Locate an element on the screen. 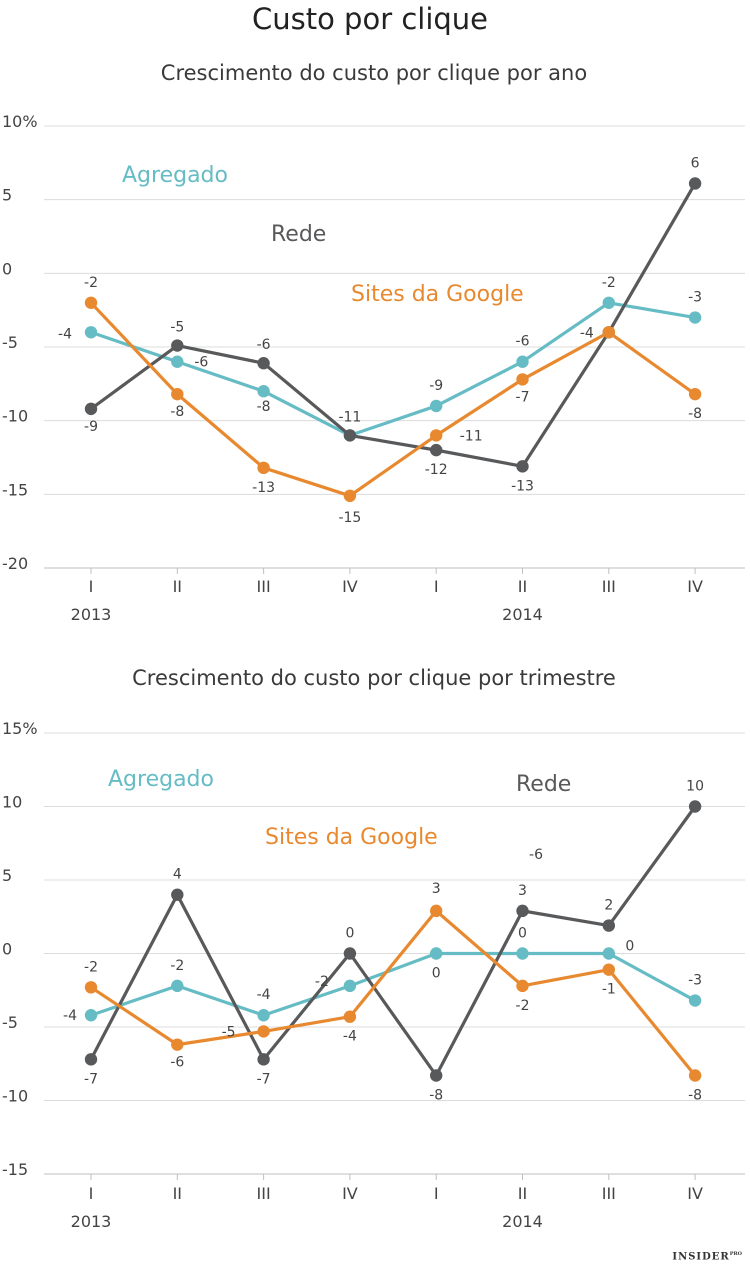 The width and height of the screenshot is (750, 1266). data-label-rede: -9 is located at coordinates (91, 427).